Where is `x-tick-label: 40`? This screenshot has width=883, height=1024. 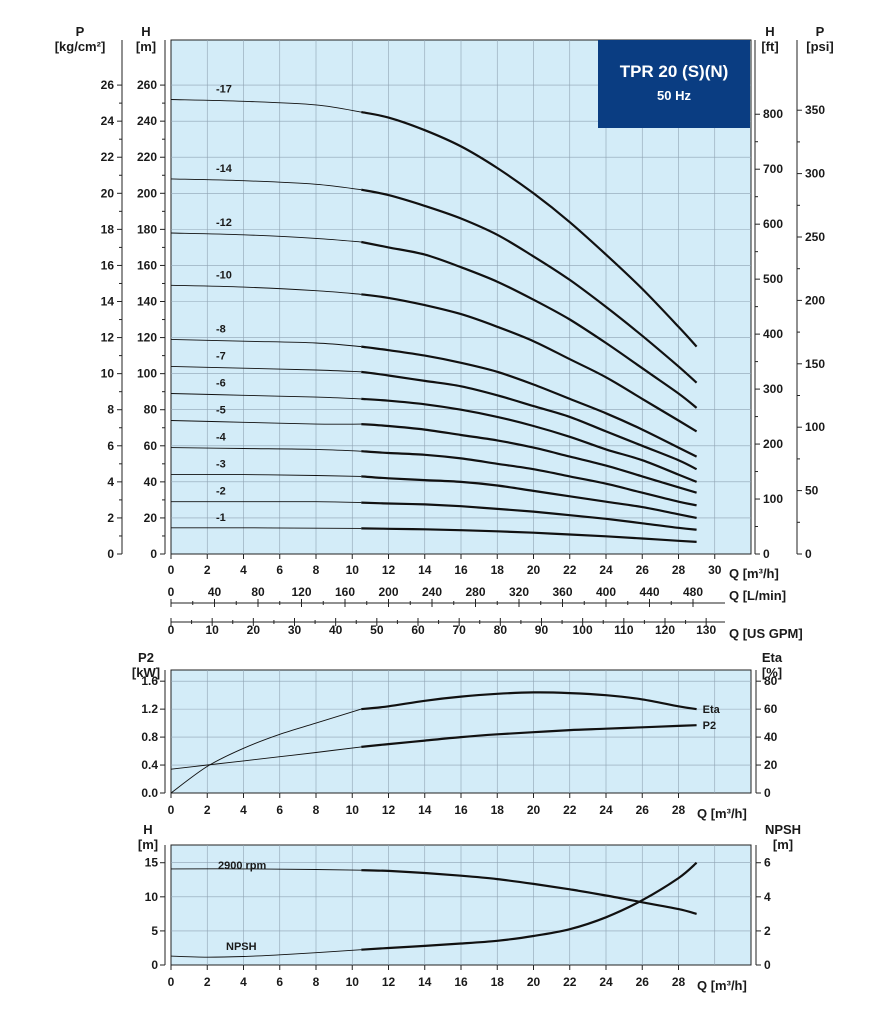
x-tick-label: 40 is located at coordinates (336, 630).